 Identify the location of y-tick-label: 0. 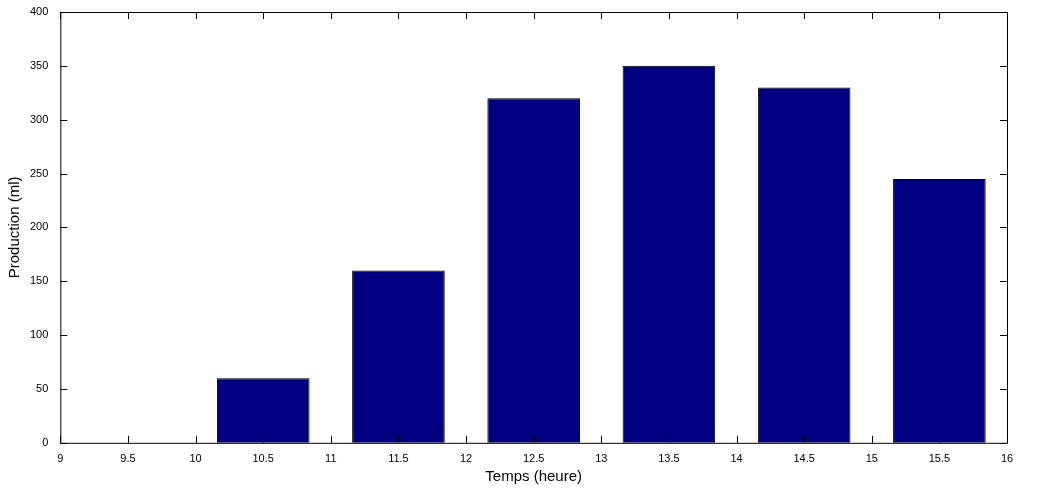
(45, 441).